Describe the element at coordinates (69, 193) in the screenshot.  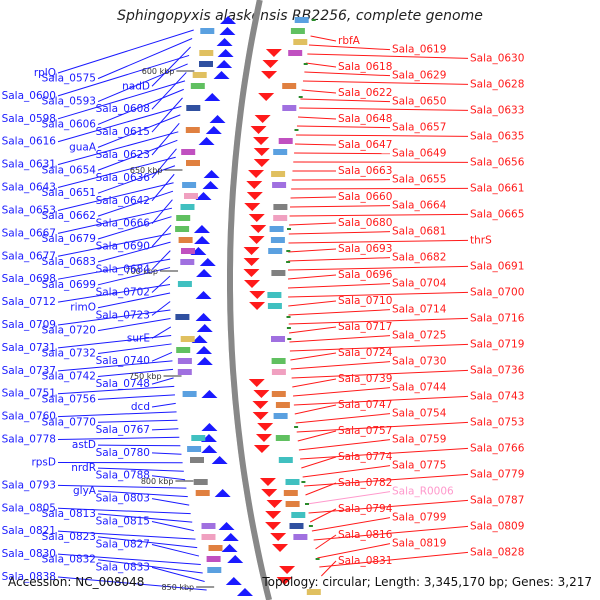
I see `gene-label-left: Sala_0651` at that location.